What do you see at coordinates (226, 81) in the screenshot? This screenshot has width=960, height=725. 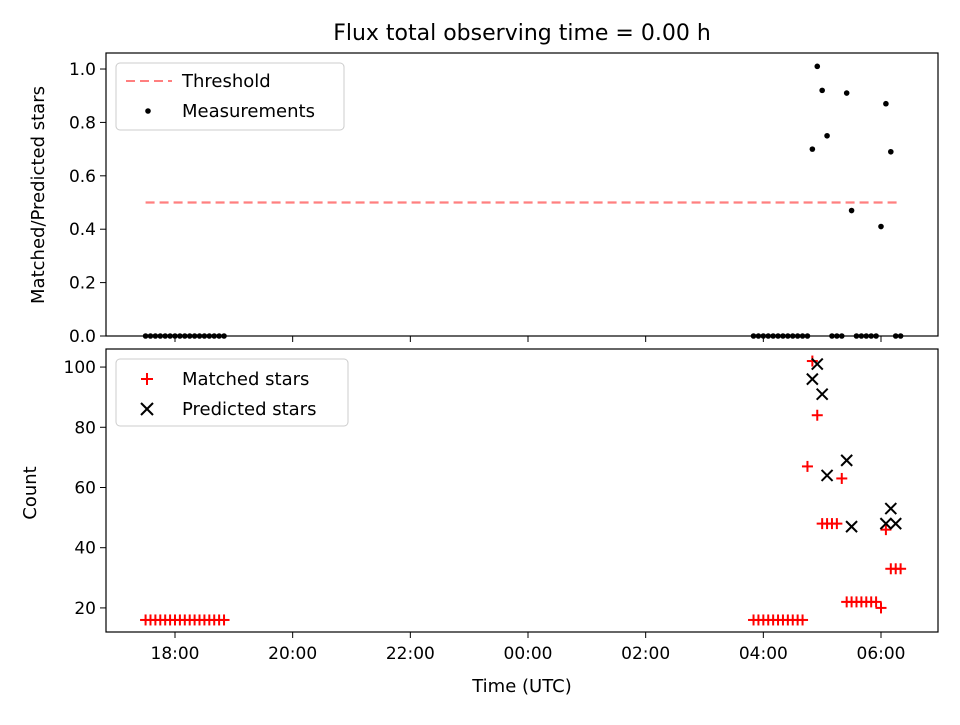 I see `legend-threshold-label: Threshold` at bounding box center [226, 81].